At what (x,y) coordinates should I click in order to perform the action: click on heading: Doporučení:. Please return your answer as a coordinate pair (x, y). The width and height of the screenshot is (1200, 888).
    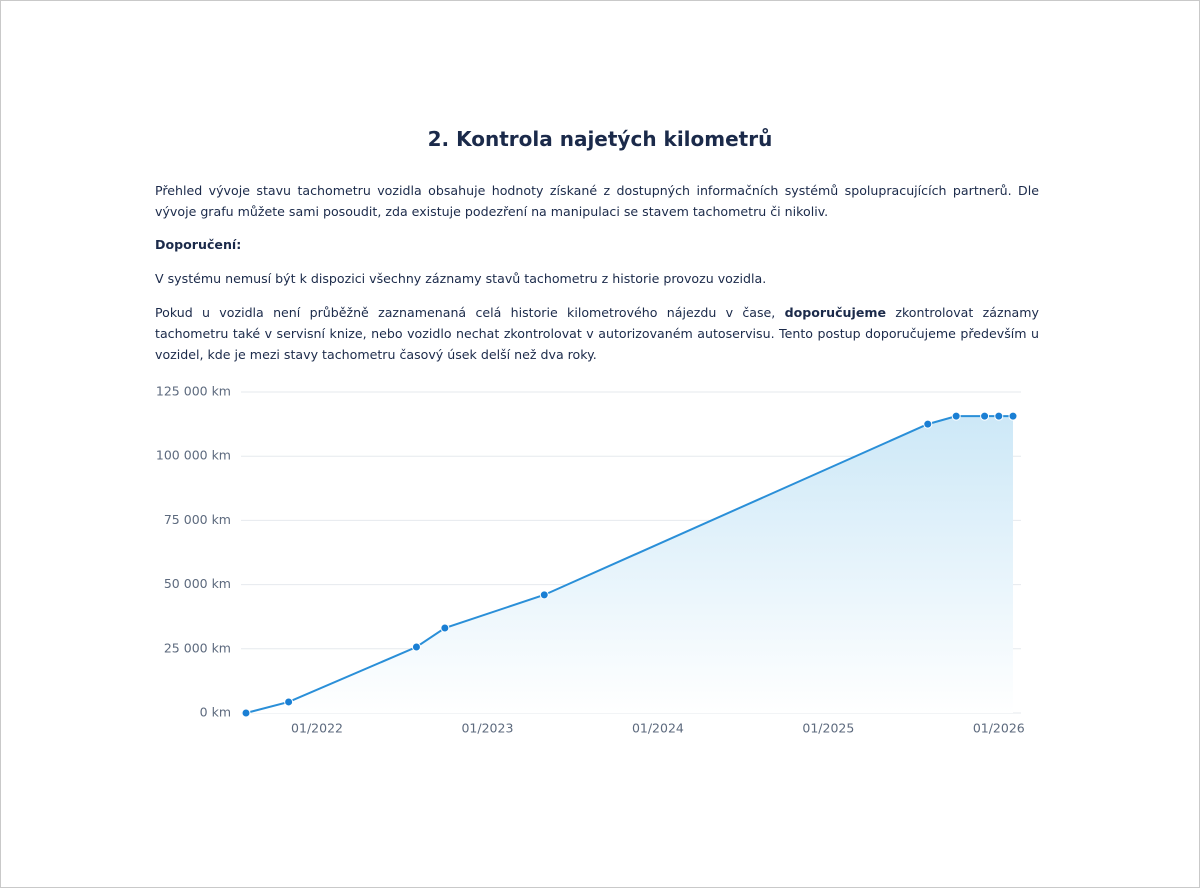
    Looking at the image, I should click on (198, 244).